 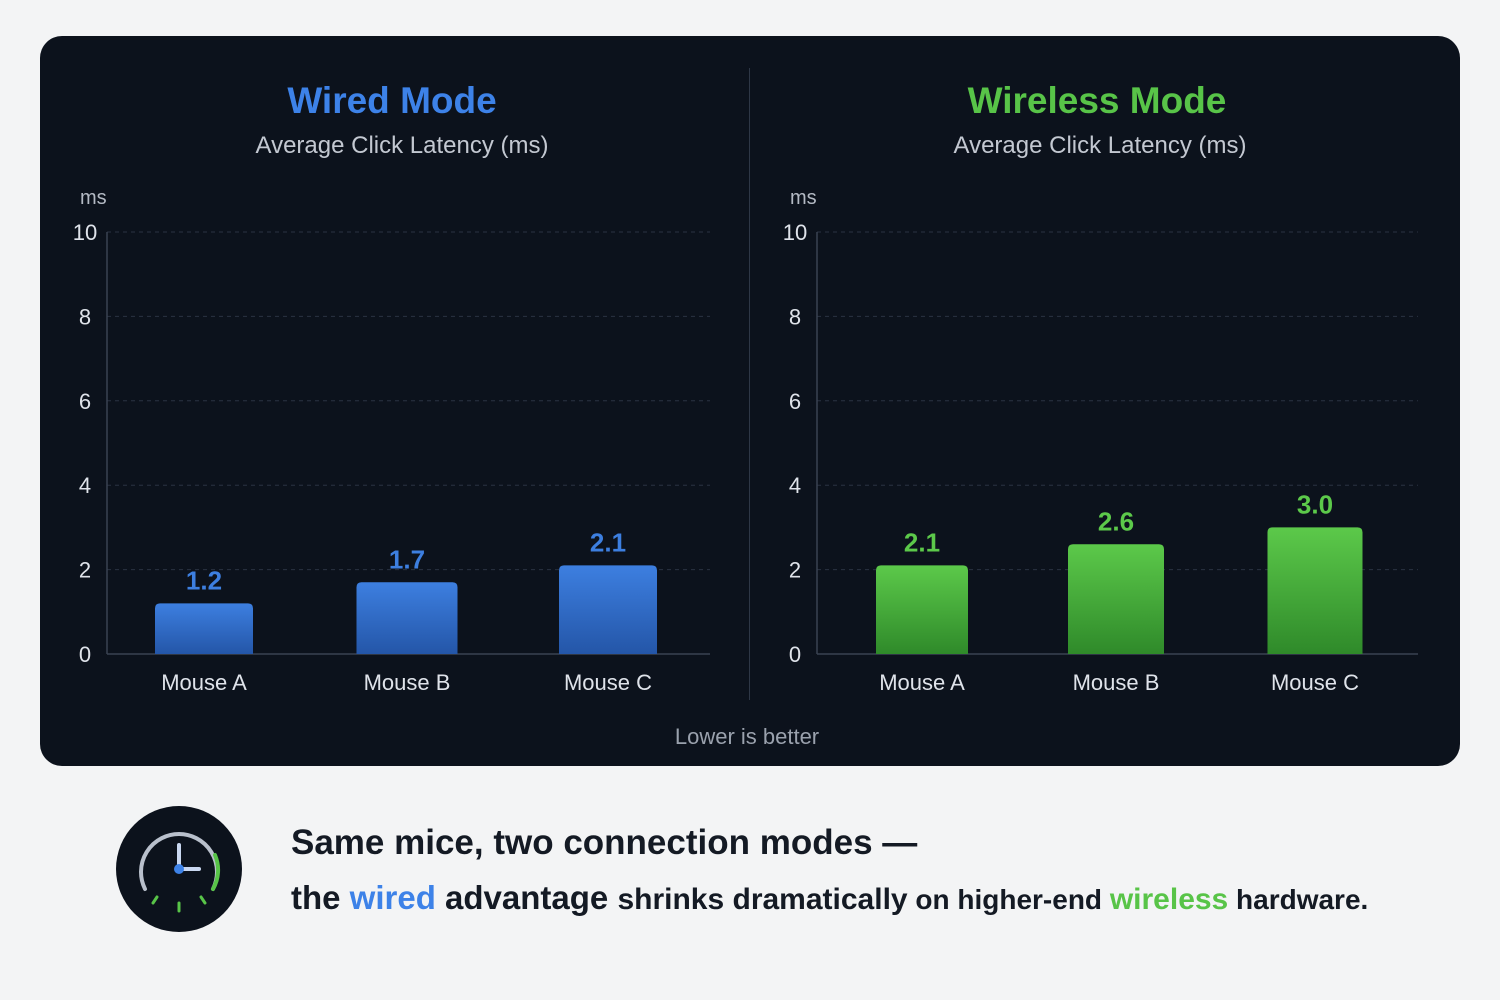 I want to click on tagline-part-2: advantage, so click(x=526, y=897).